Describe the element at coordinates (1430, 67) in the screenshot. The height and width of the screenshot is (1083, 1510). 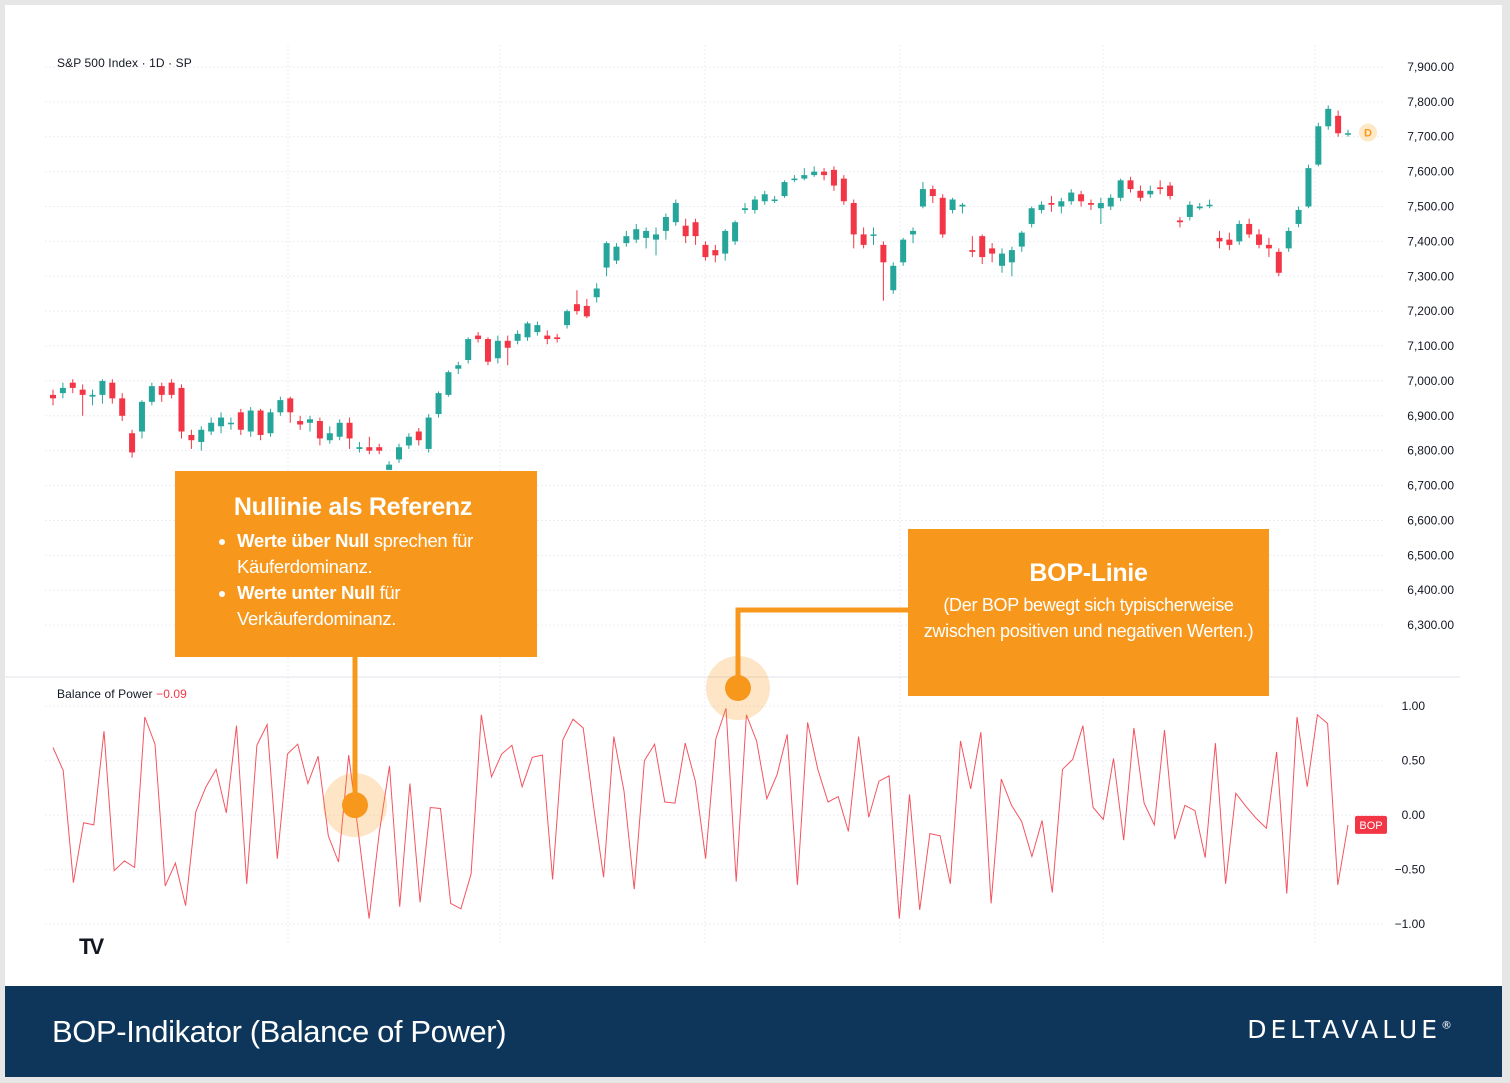
I see `price-tick-label: 7,900.00` at that location.